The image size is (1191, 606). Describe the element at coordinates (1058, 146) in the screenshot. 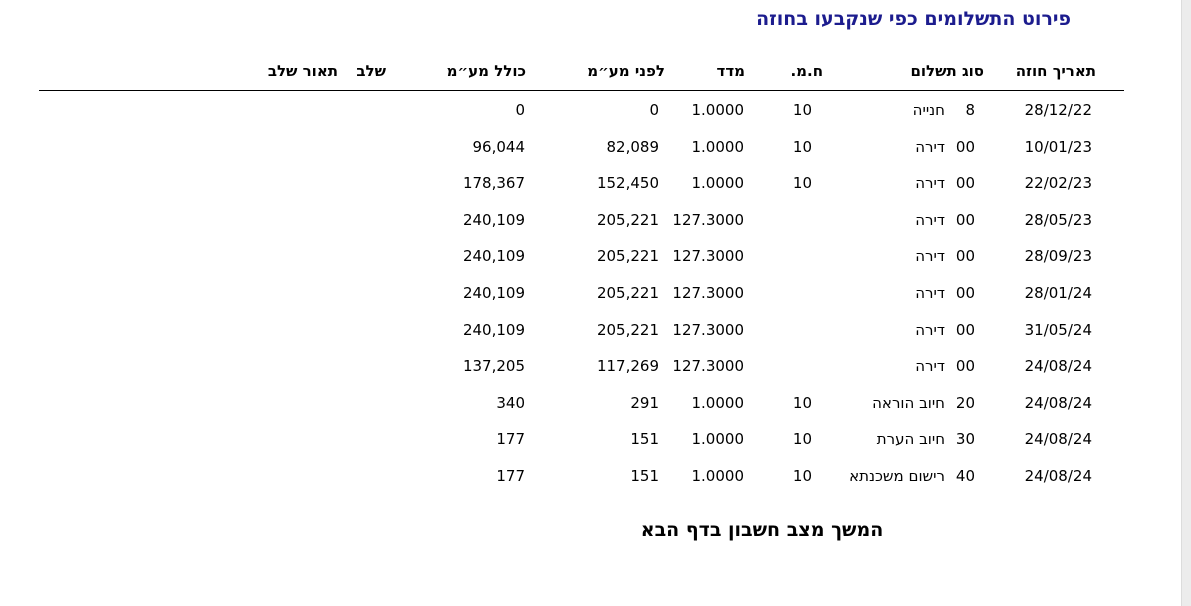

I see `cell-contract-date: 10/01/23` at that location.